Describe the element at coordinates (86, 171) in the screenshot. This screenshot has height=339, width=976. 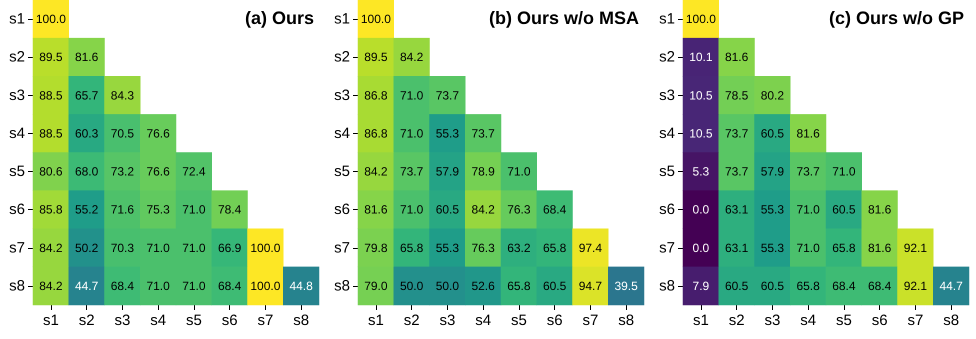
I see `data-label: 68.0` at that location.